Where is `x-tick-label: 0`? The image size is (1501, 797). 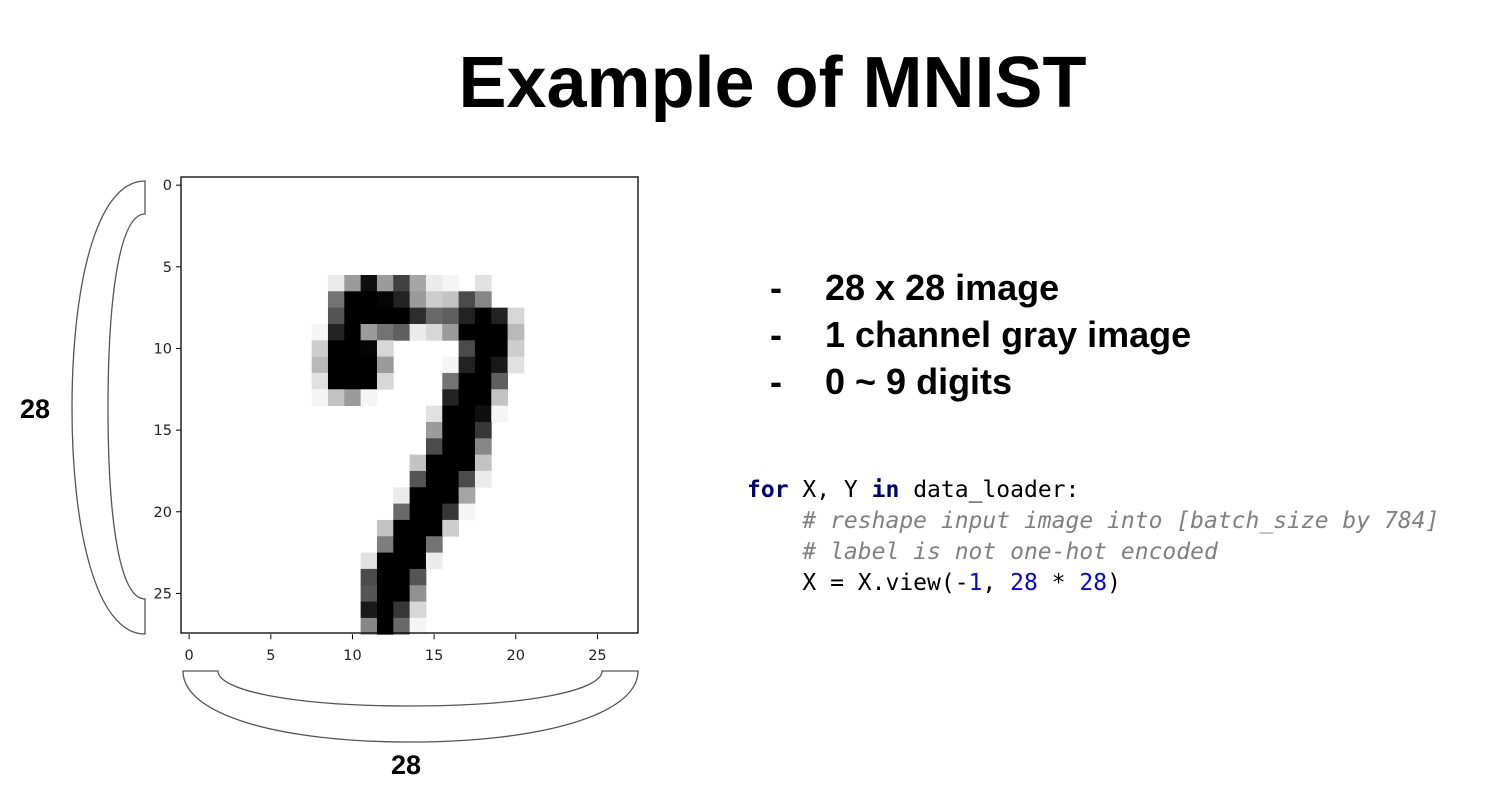 x-tick-label: 0 is located at coordinates (189, 656).